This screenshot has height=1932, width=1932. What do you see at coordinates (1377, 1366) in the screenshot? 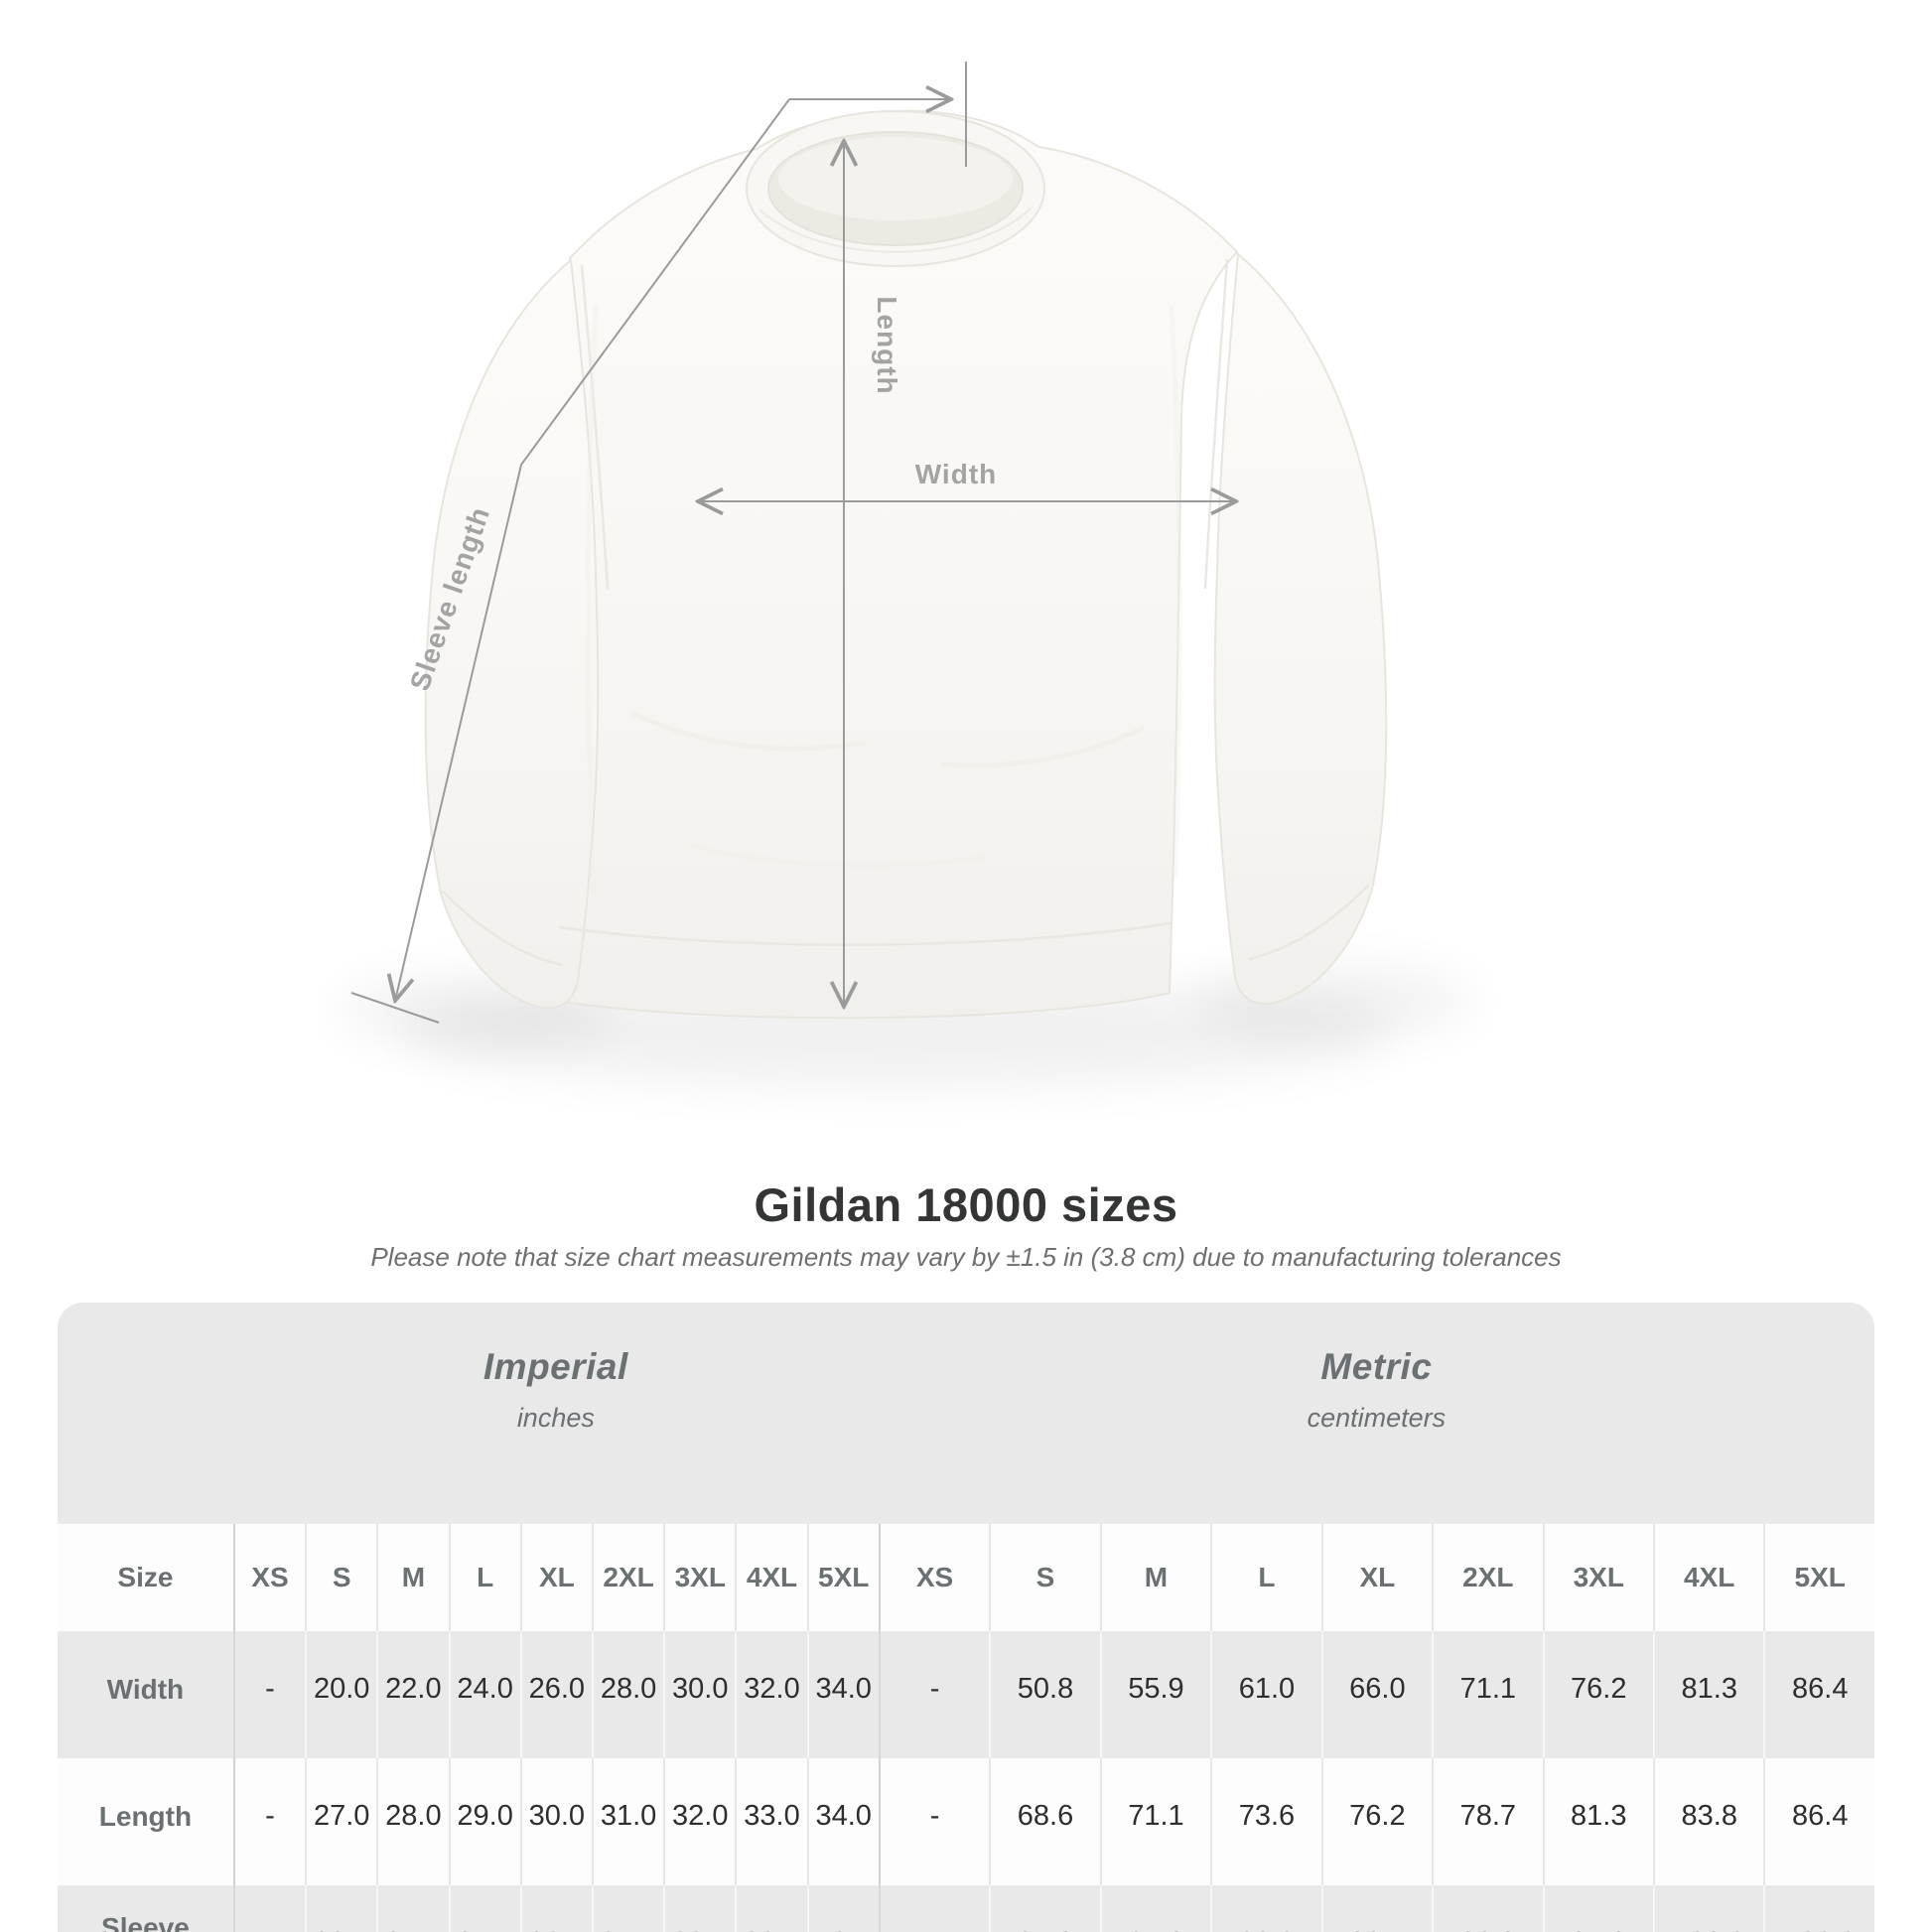
I see `metric-label: Metric` at bounding box center [1377, 1366].